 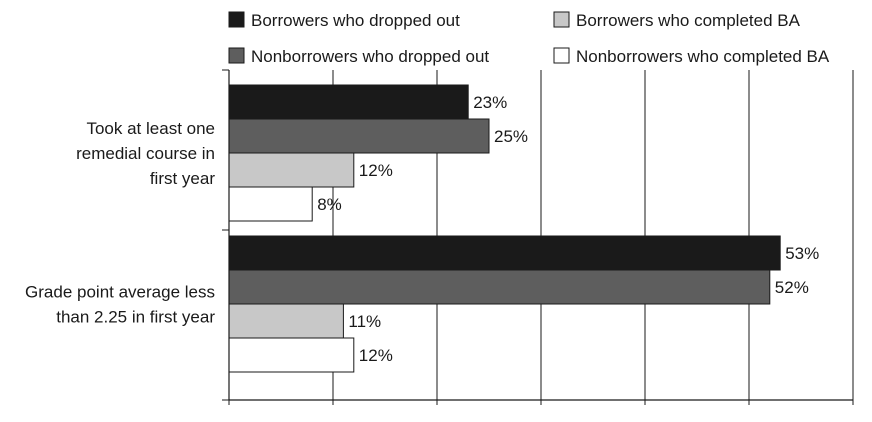 I want to click on legend-label-3: Nonborrowers who completed BA, so click(x=703, y=56).